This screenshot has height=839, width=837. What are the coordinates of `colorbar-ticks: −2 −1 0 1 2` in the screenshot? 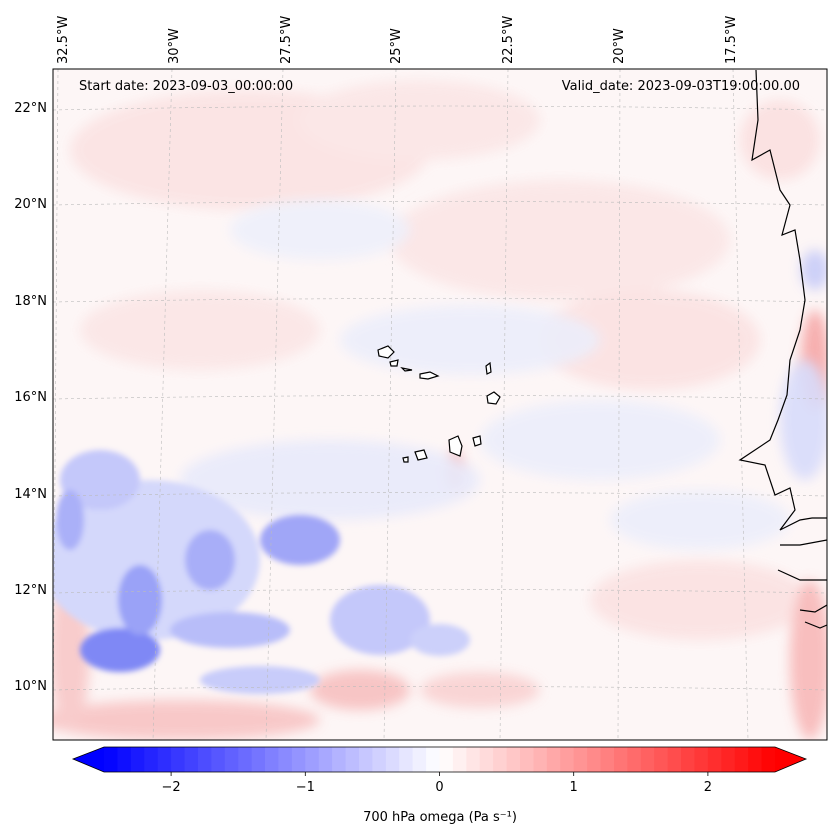 It's located at (437, 783).